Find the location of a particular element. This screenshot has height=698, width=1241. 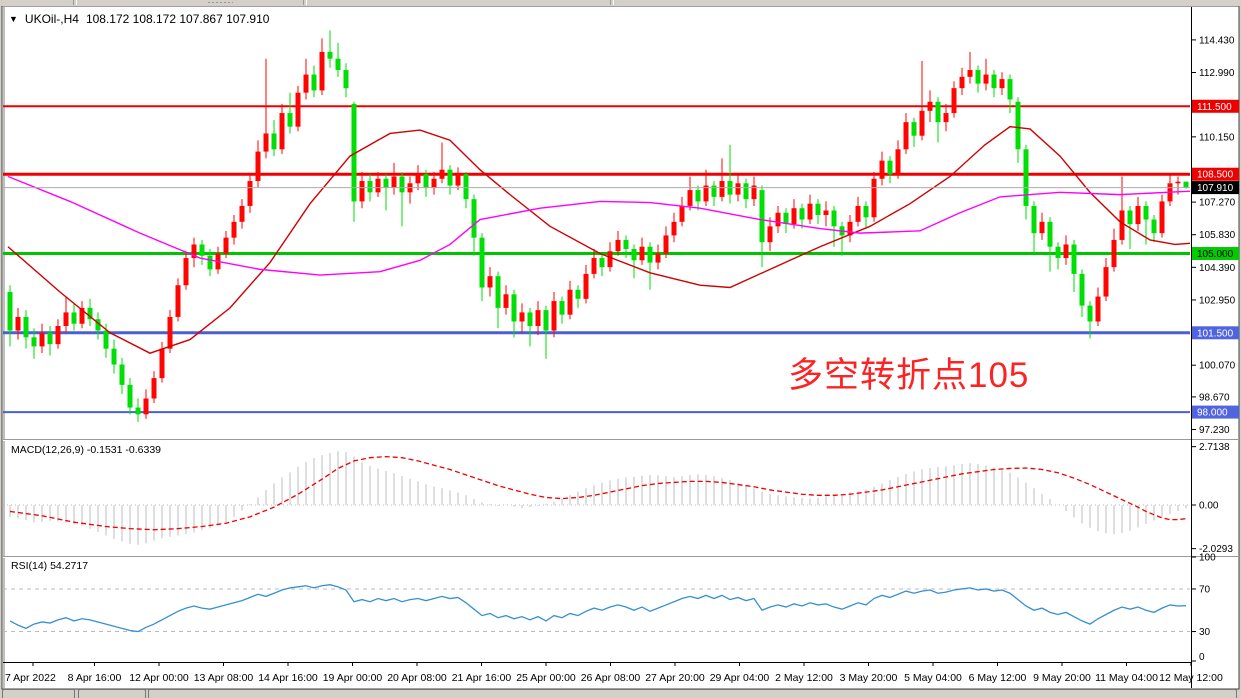

macd-indicator-label: MACD(12,26,9) -0.1531 -0.6339 is located at coordinates (86, 450).